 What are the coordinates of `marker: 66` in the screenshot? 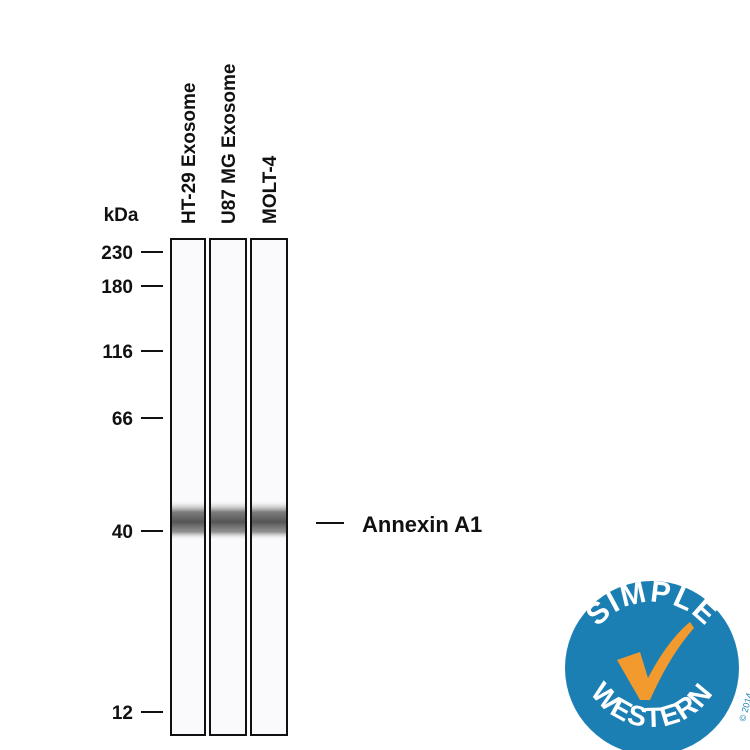 It's located at (137, 419).